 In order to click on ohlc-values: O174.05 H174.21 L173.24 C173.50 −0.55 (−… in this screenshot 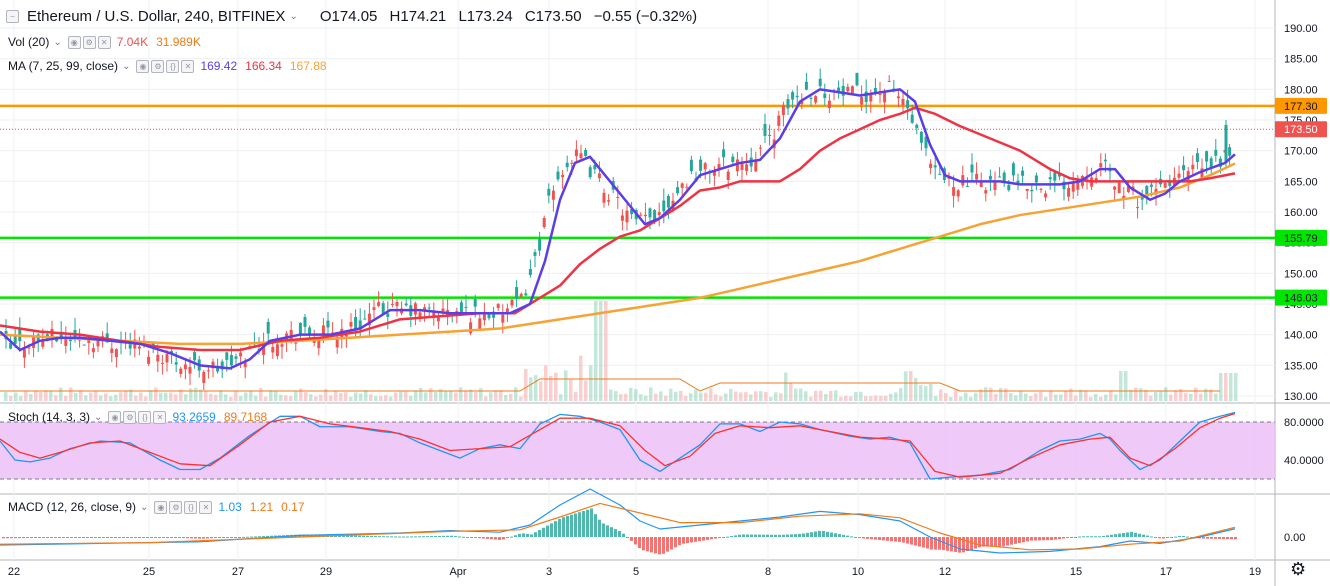, I will do `click(512, 16)`.